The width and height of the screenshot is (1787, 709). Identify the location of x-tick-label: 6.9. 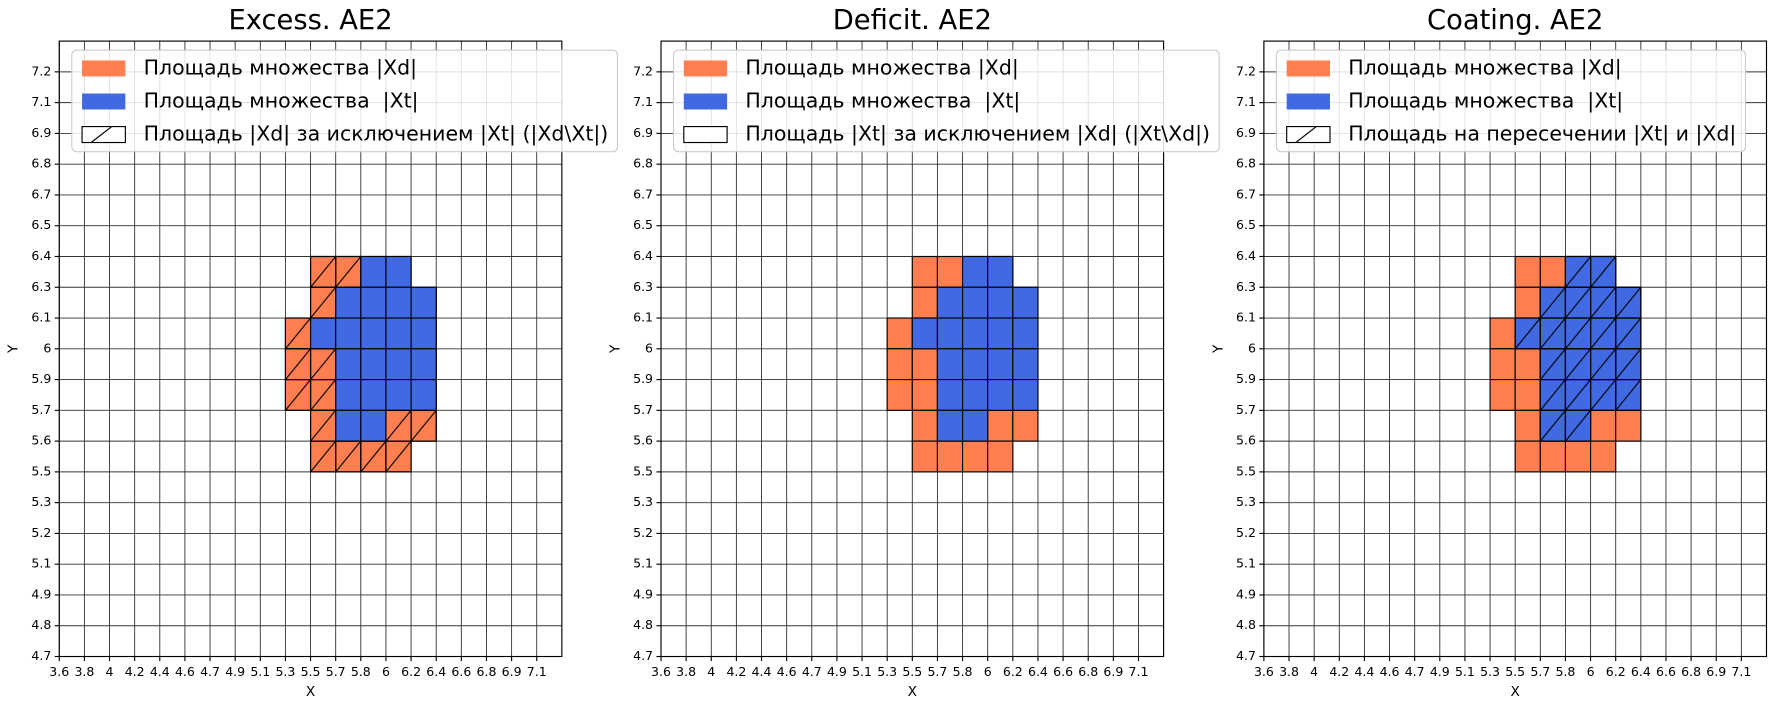
(1113, 671).